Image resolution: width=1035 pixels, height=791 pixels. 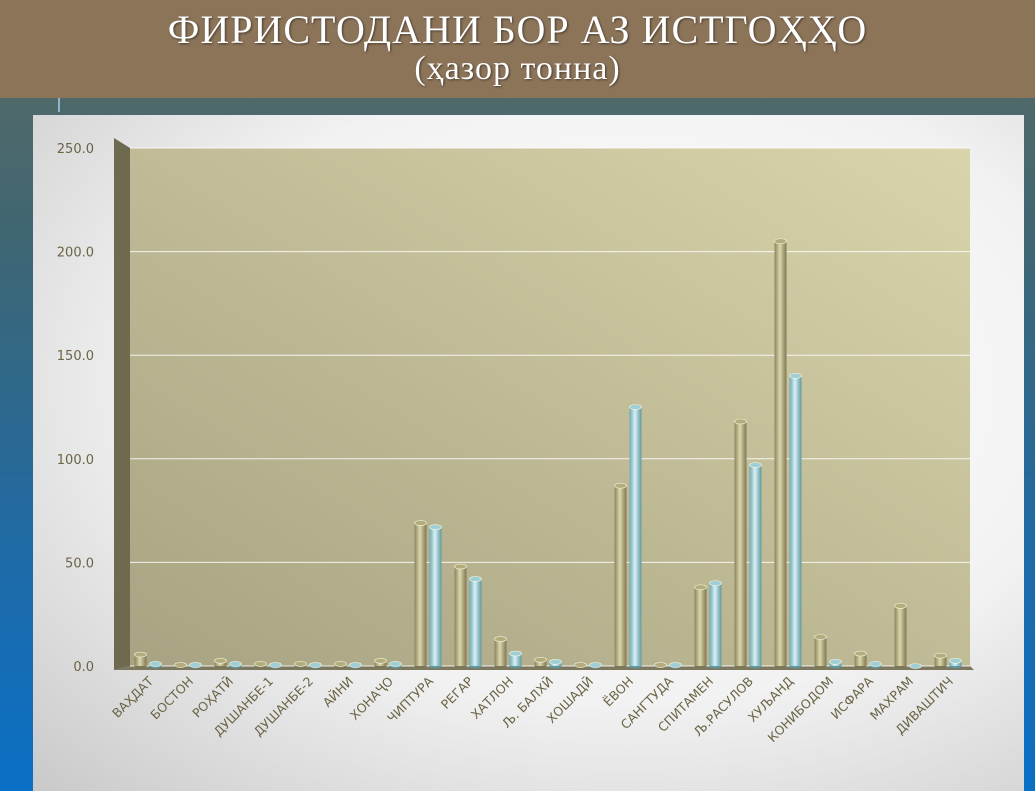 What do you see at coordinates (171, 698) in the screenshot?
I see `x-category-label: БОСТОН` at bounding box center [171, 698].